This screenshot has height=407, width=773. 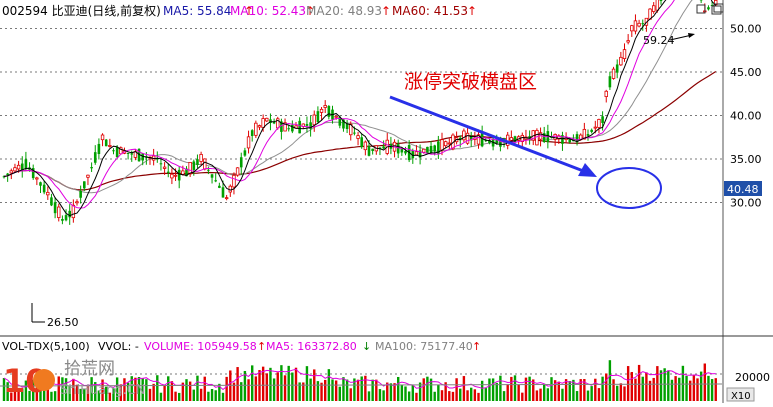 I want to click on annotation-text: 涨停突破横盘区, so click(x=470, y=82).